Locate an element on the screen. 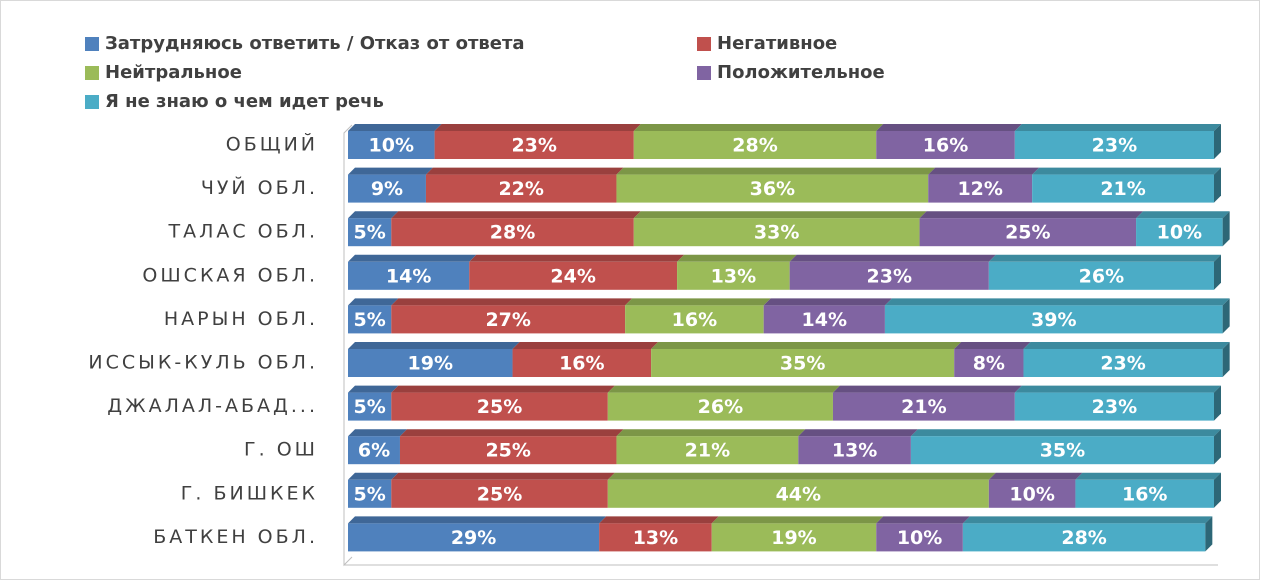 The height and width of the screenshot is (581, 1261). data-label: 9% is located at coordinates (387, 189).